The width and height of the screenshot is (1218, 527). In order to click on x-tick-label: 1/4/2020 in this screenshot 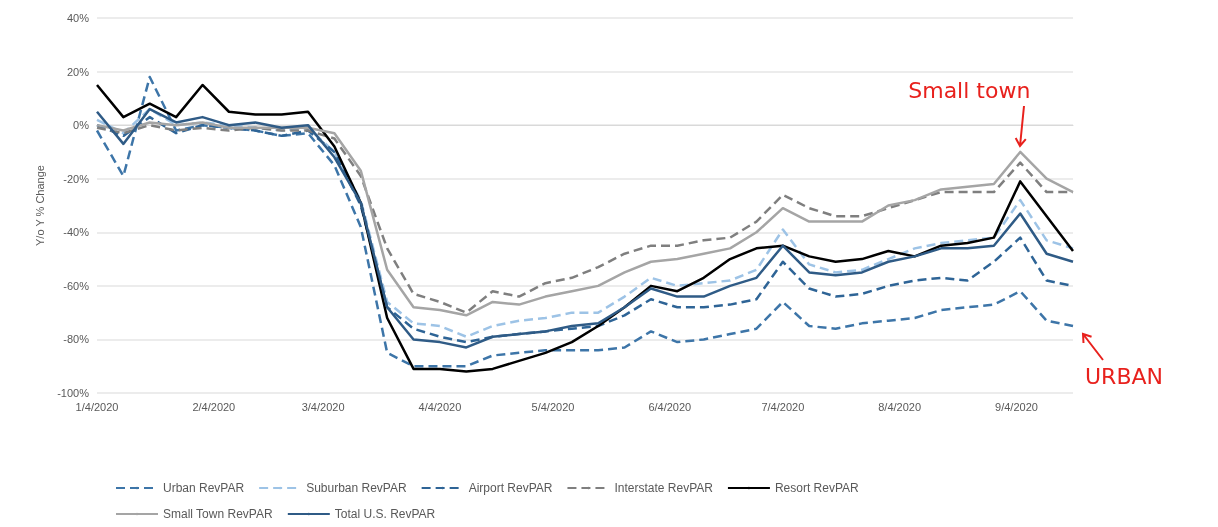, I will do `click(97, 406)`.